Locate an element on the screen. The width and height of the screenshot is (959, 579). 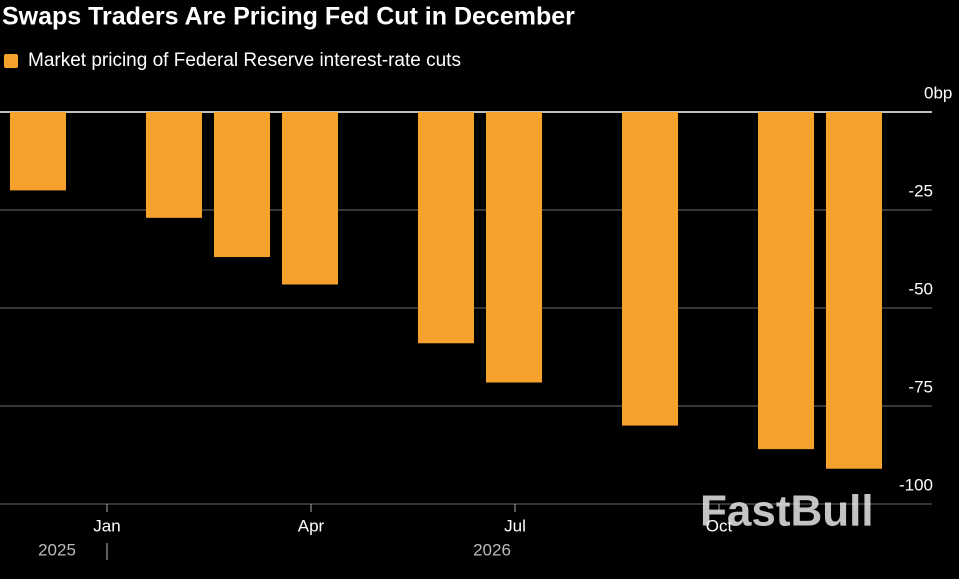
y-tick-label: -100 is located at coordinates (916, 484).